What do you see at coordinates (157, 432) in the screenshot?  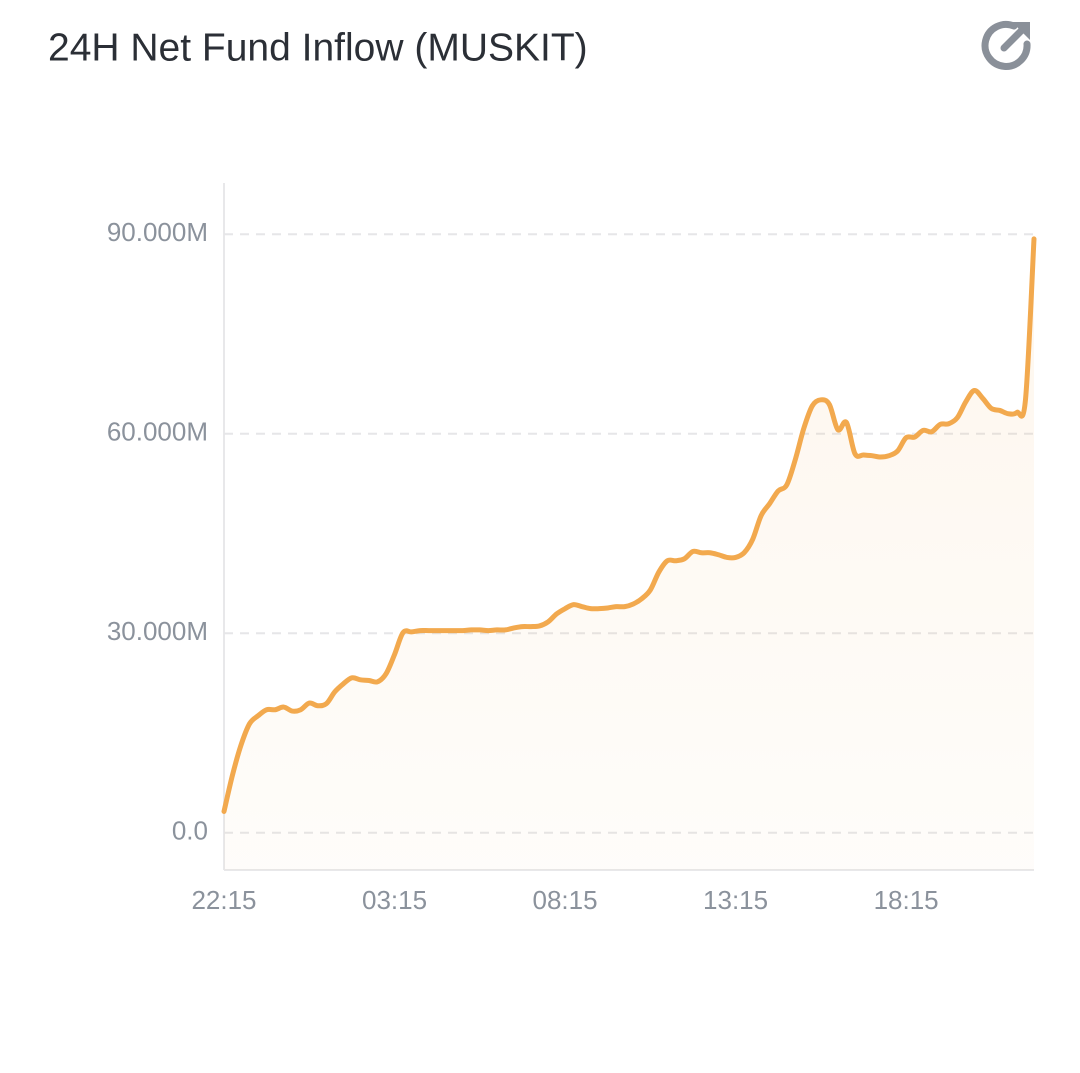 I see `y-tick-label: 60.000M` at bounding box center [157, 432].